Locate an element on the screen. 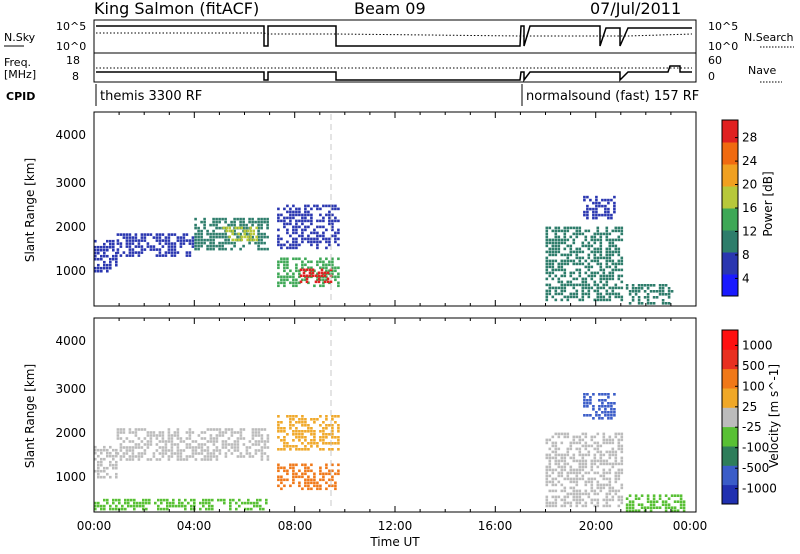  velocity-ytick-label: 2000 is located at coordinates (70, 433).